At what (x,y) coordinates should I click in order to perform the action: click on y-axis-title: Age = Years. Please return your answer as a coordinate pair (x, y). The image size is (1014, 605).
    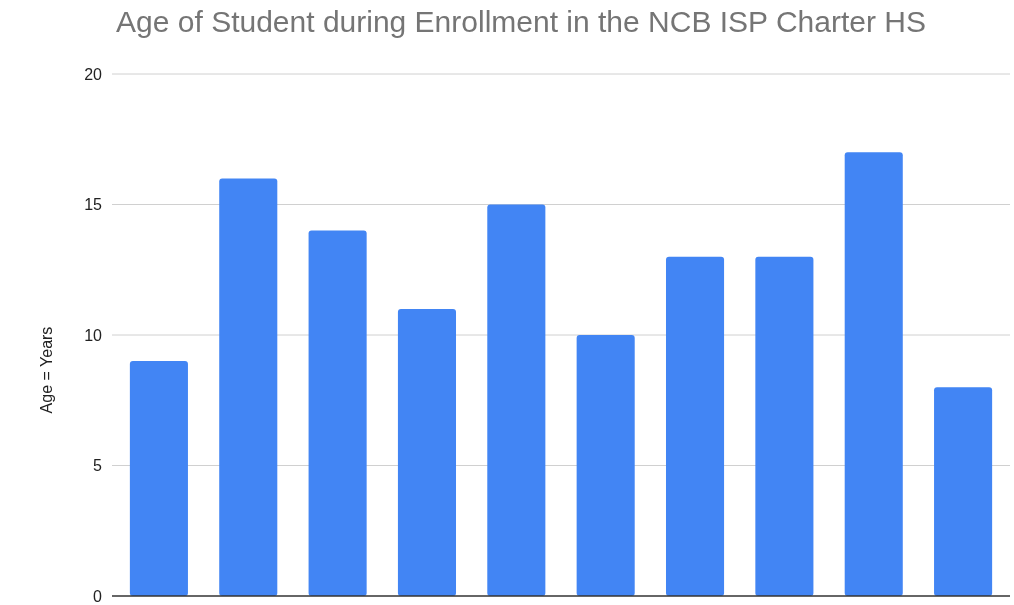
    Looking at the image, I should click on (46, 370).